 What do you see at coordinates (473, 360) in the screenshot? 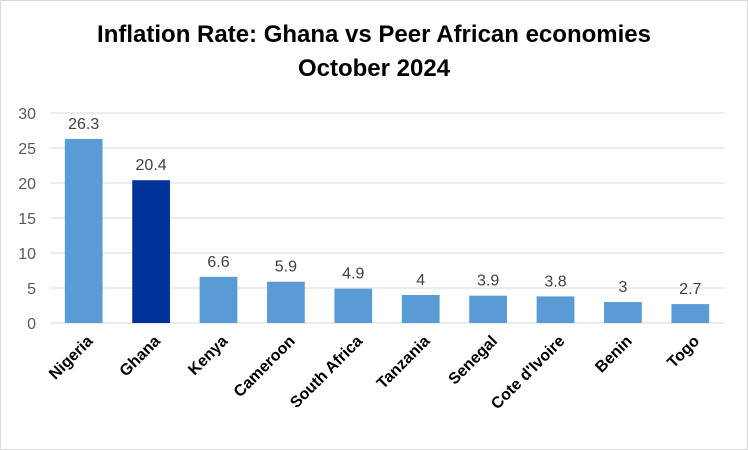
I see `x-tick-label: Senegal` at bounding box center [473, 360].